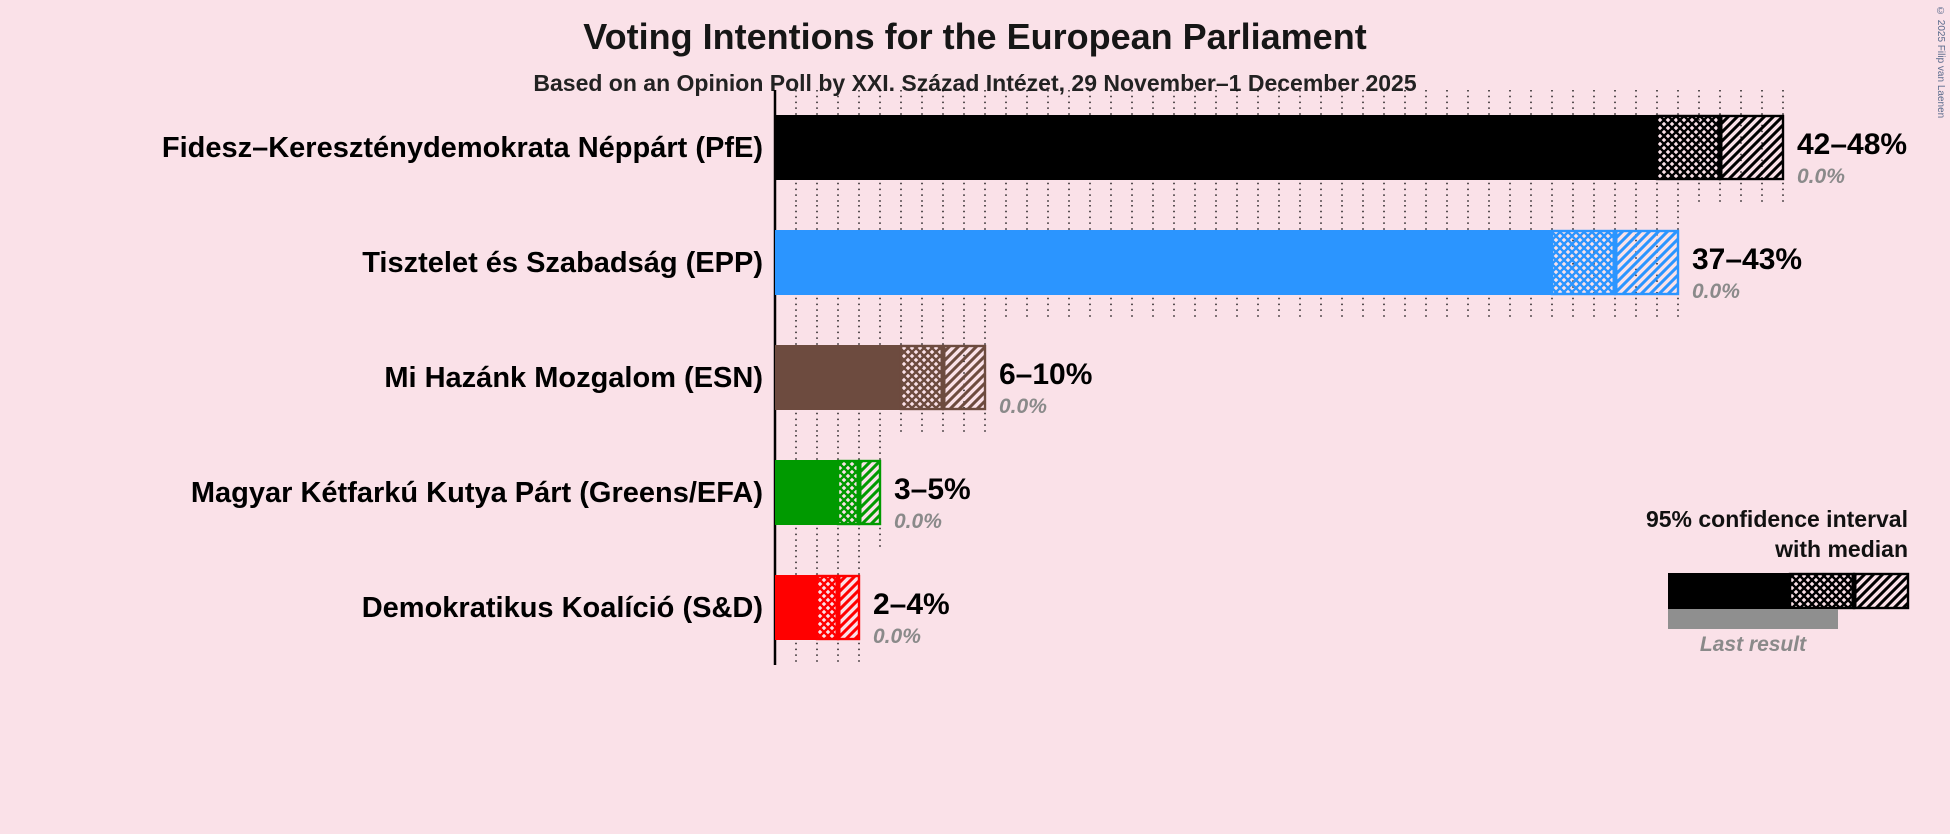 The image size is (1950, 834). What do you see at coordinates (1747, 259) in the screenshot?
I see `ci-range-label: 37–43%` at bounding box center [1747, 259].